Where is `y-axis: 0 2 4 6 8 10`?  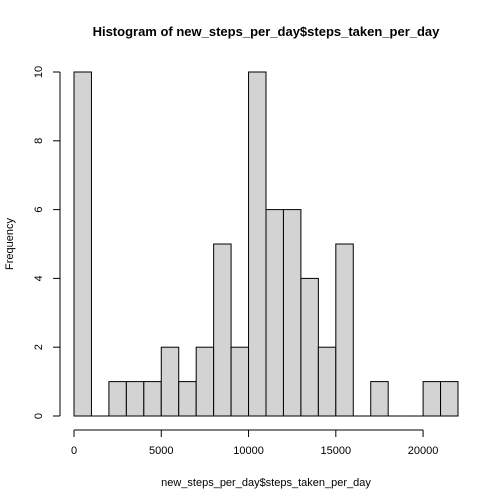 y-axis: 0 2 4 6 8 10 is located at coordinates (47, 242).